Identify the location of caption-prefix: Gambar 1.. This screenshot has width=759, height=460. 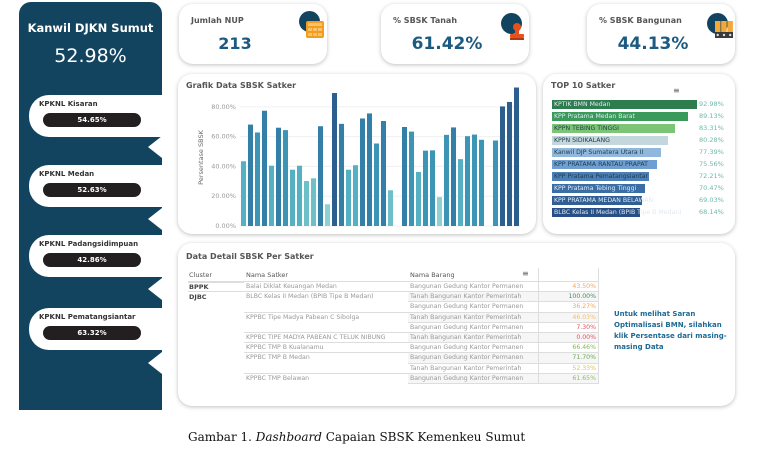
(222, 437).